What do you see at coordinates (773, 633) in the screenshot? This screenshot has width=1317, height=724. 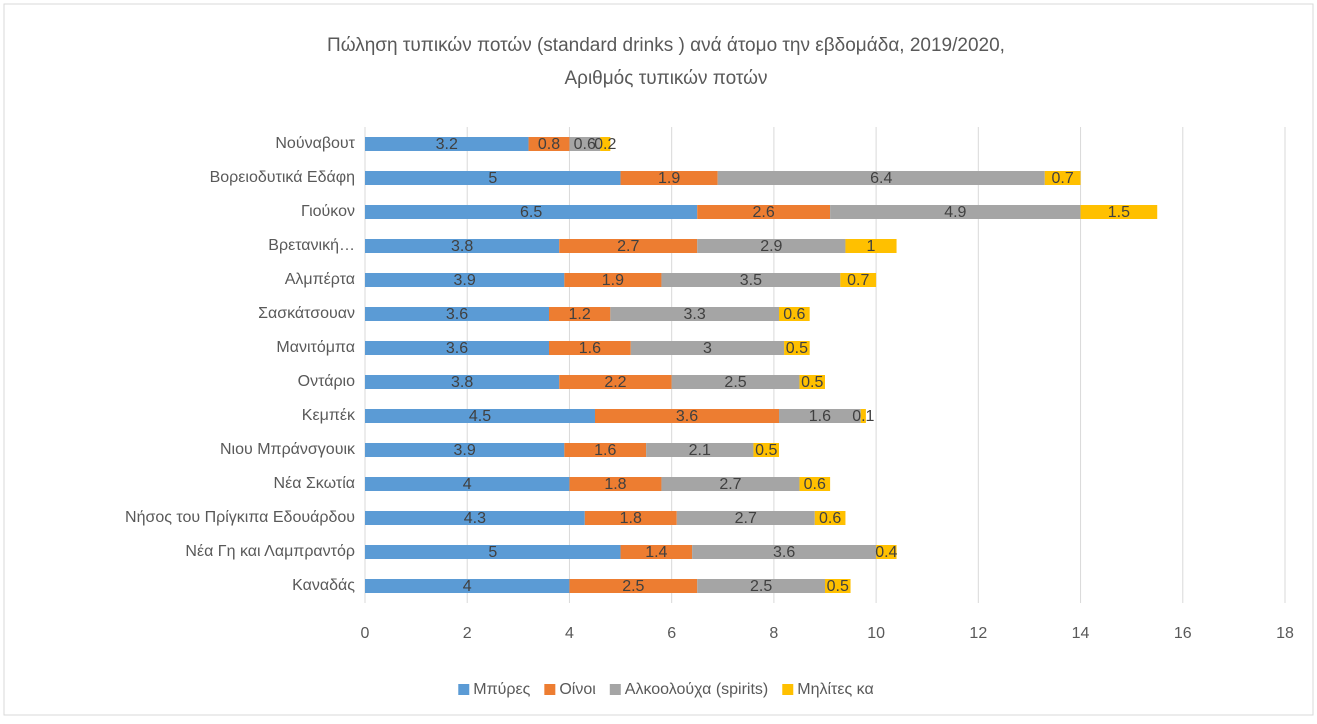 I see `x-tick-label: 8` at bounding box center [773, 633].